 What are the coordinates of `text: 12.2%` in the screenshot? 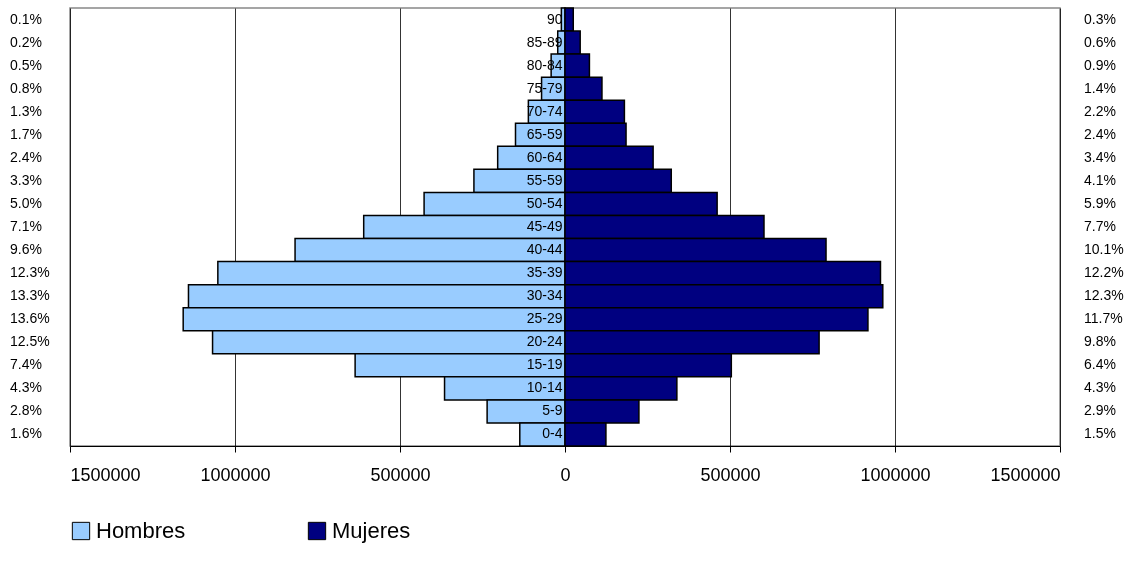 It's located at (1104, 272).